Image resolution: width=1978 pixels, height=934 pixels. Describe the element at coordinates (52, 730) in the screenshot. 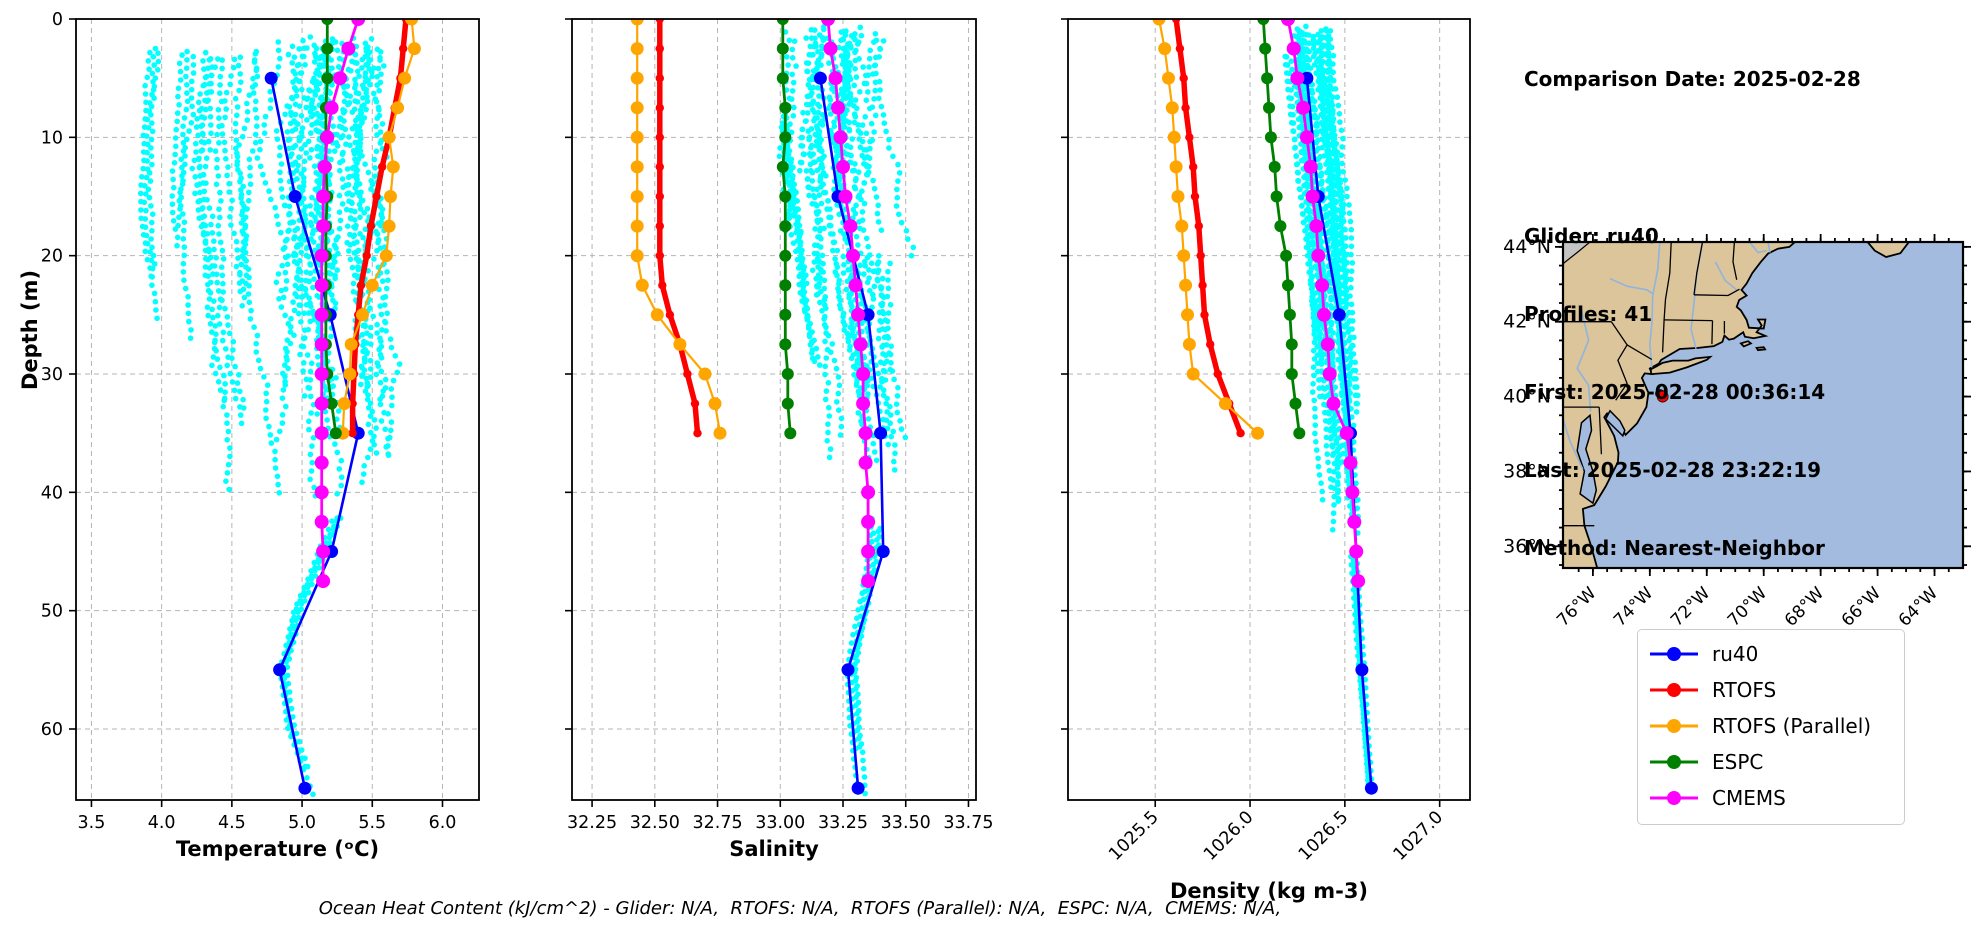

I see `depth-tick-label: 60` at that location.